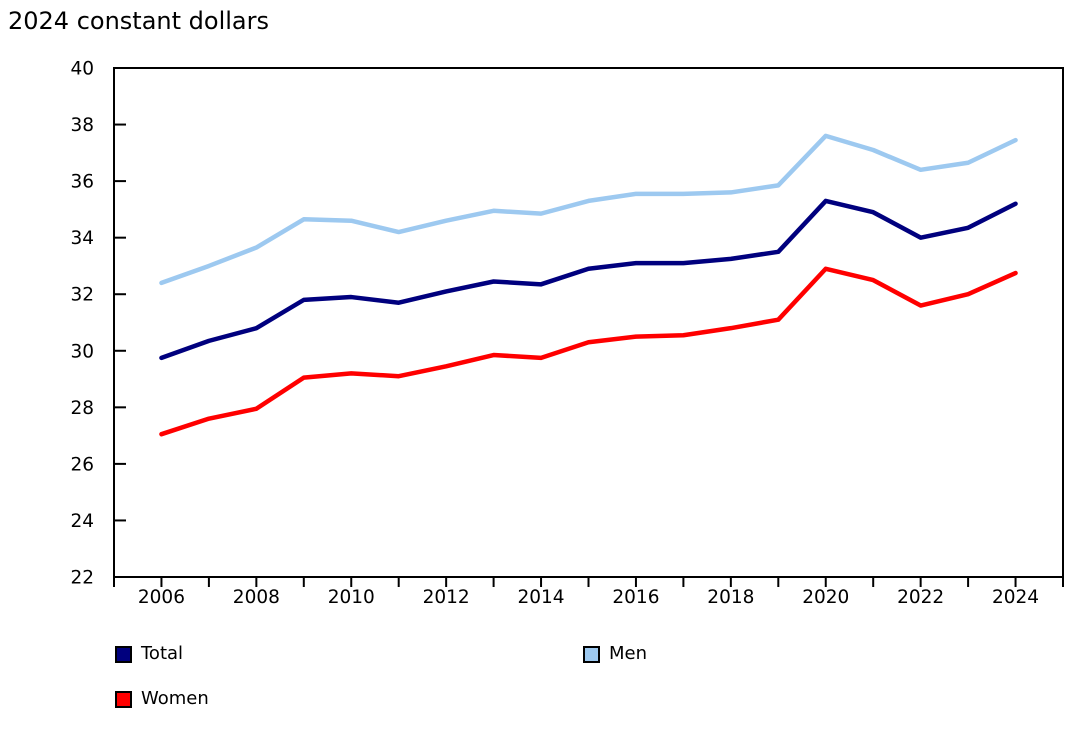  I want to click on x-tick-label: 2012, so click(446, 597).